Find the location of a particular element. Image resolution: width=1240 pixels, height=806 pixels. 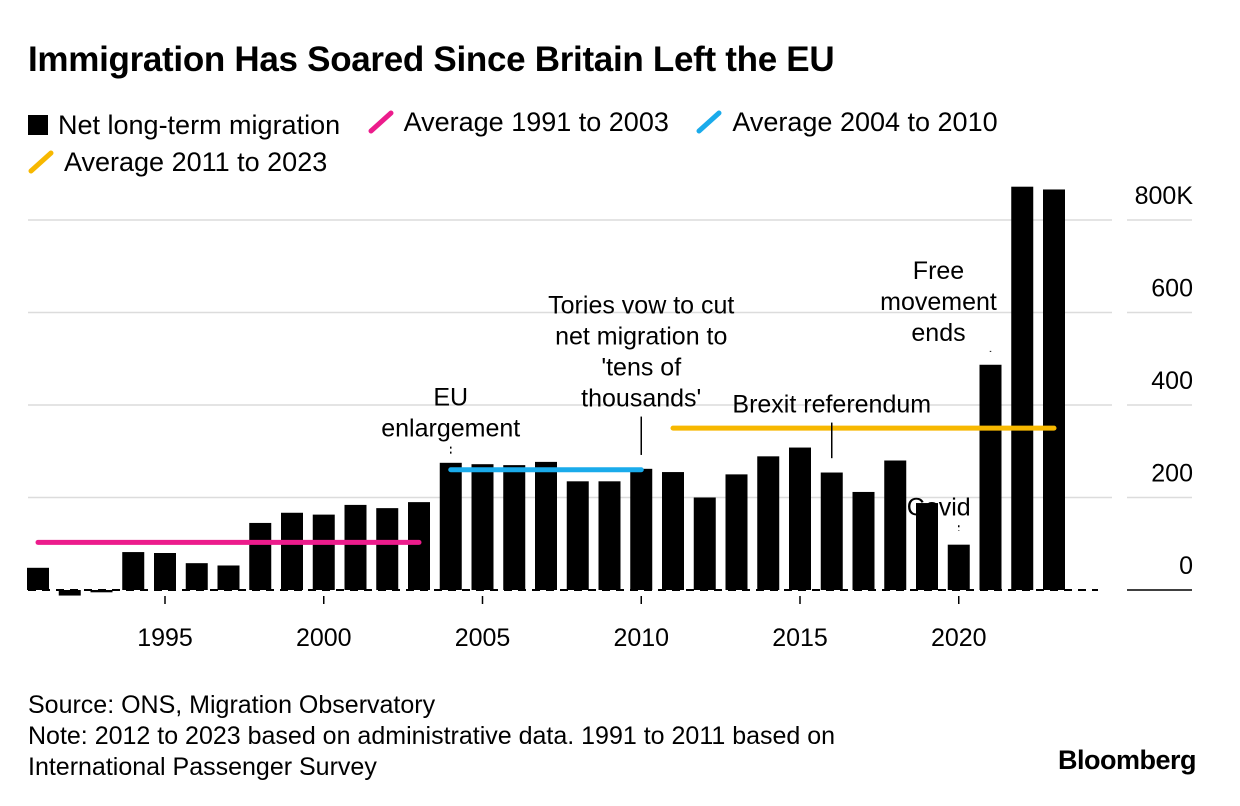

annotation-text-2010-line-2: net migration to is located at coordinates (641, 337).